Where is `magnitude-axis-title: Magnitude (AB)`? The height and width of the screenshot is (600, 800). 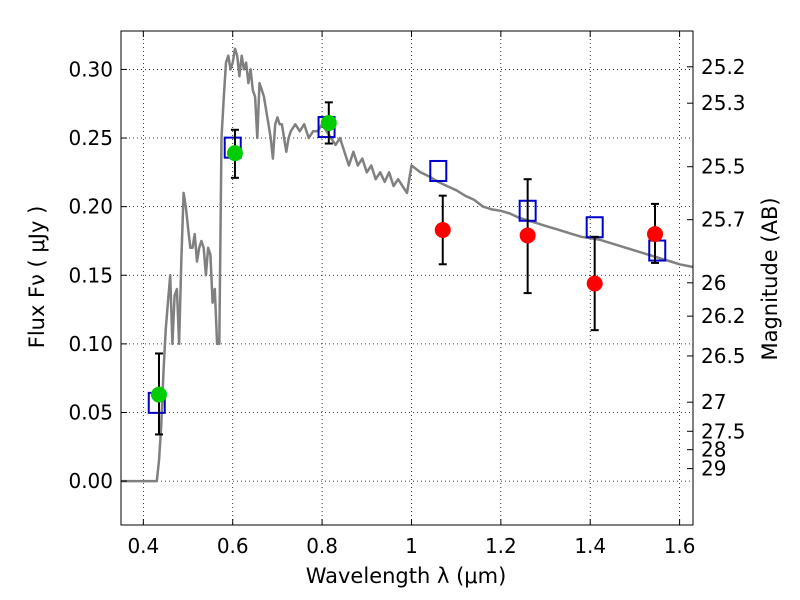 magnitude-axis-title: Magnitude (AB) is located at coordinates (770, 278).